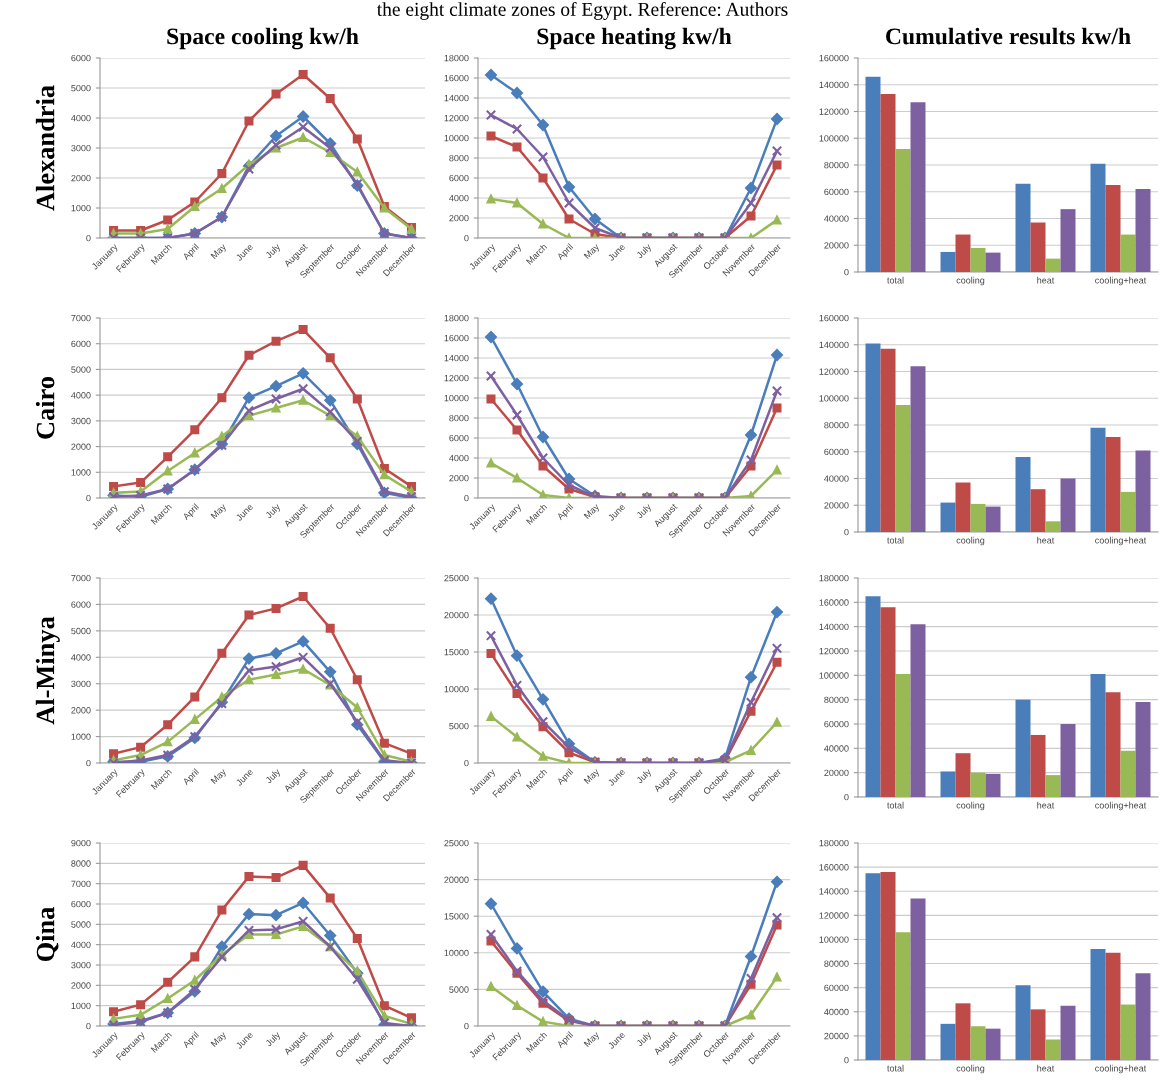 The height and width of the screenshot is (1091, 1165). What do you see at coordinates (834, 843) in the screenshot?
I see `y-tick-label: 180000` at bounding box center [834, 843].